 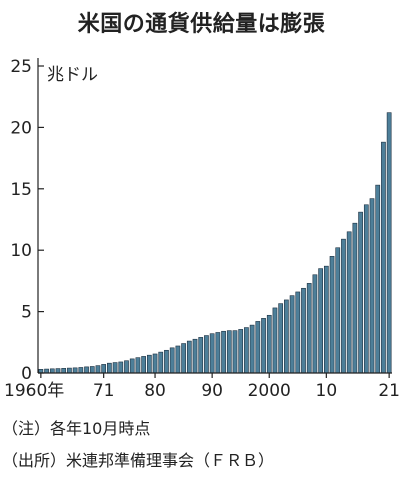 What do you see at coordinates (21, 67) in the screenshot?
I see `y-tick-label: 25` at bounding box center [21, 67].